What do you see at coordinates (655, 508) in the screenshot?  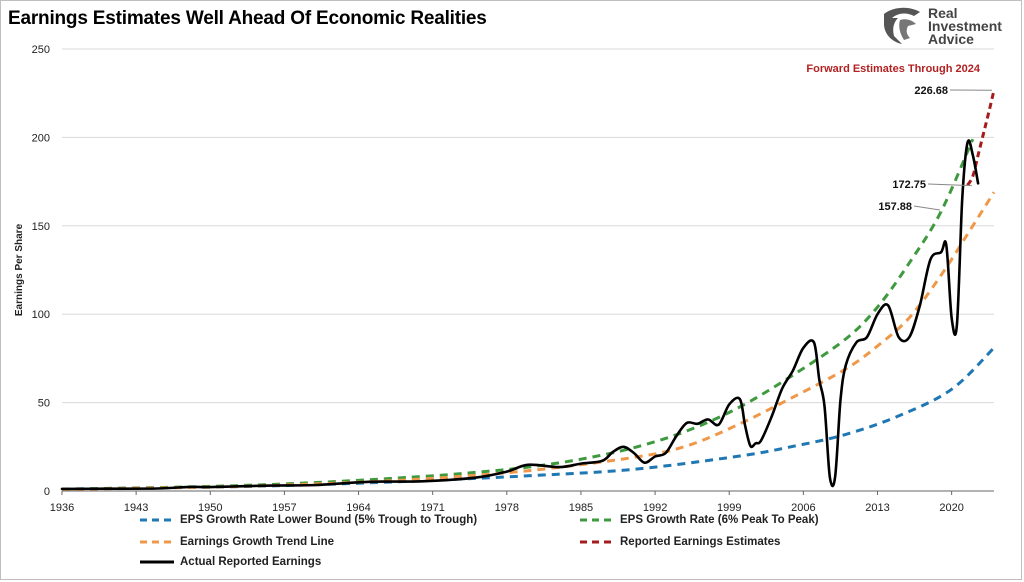 I see `x-tick-label: 1992` at bounding box center [655, 508].